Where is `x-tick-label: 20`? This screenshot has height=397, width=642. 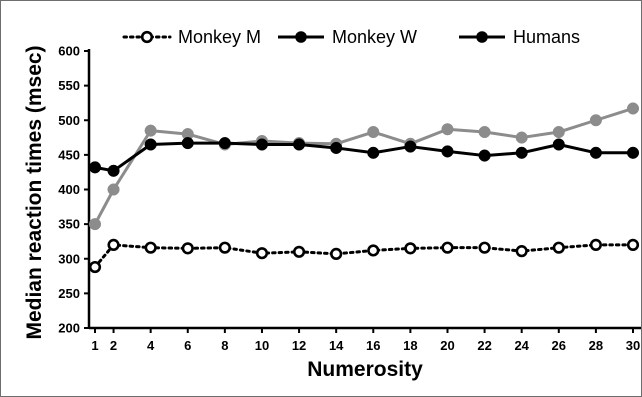 x-tick-label: 20 is located at coordinates (447, 345).